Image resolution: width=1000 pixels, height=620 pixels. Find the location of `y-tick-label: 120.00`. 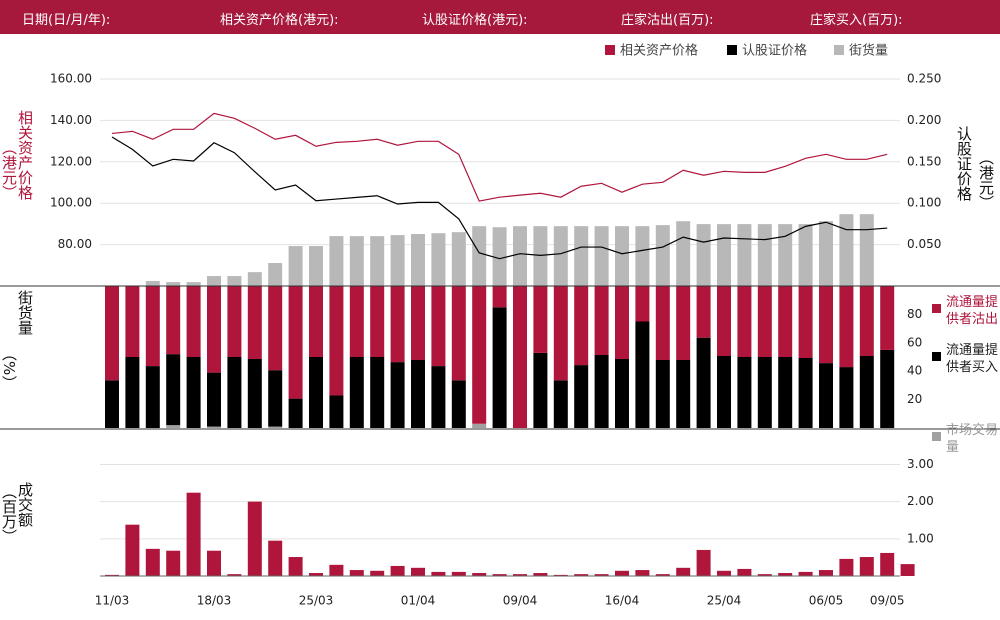

y-tick-label: 120.00 is located at coordinates (71, 161).